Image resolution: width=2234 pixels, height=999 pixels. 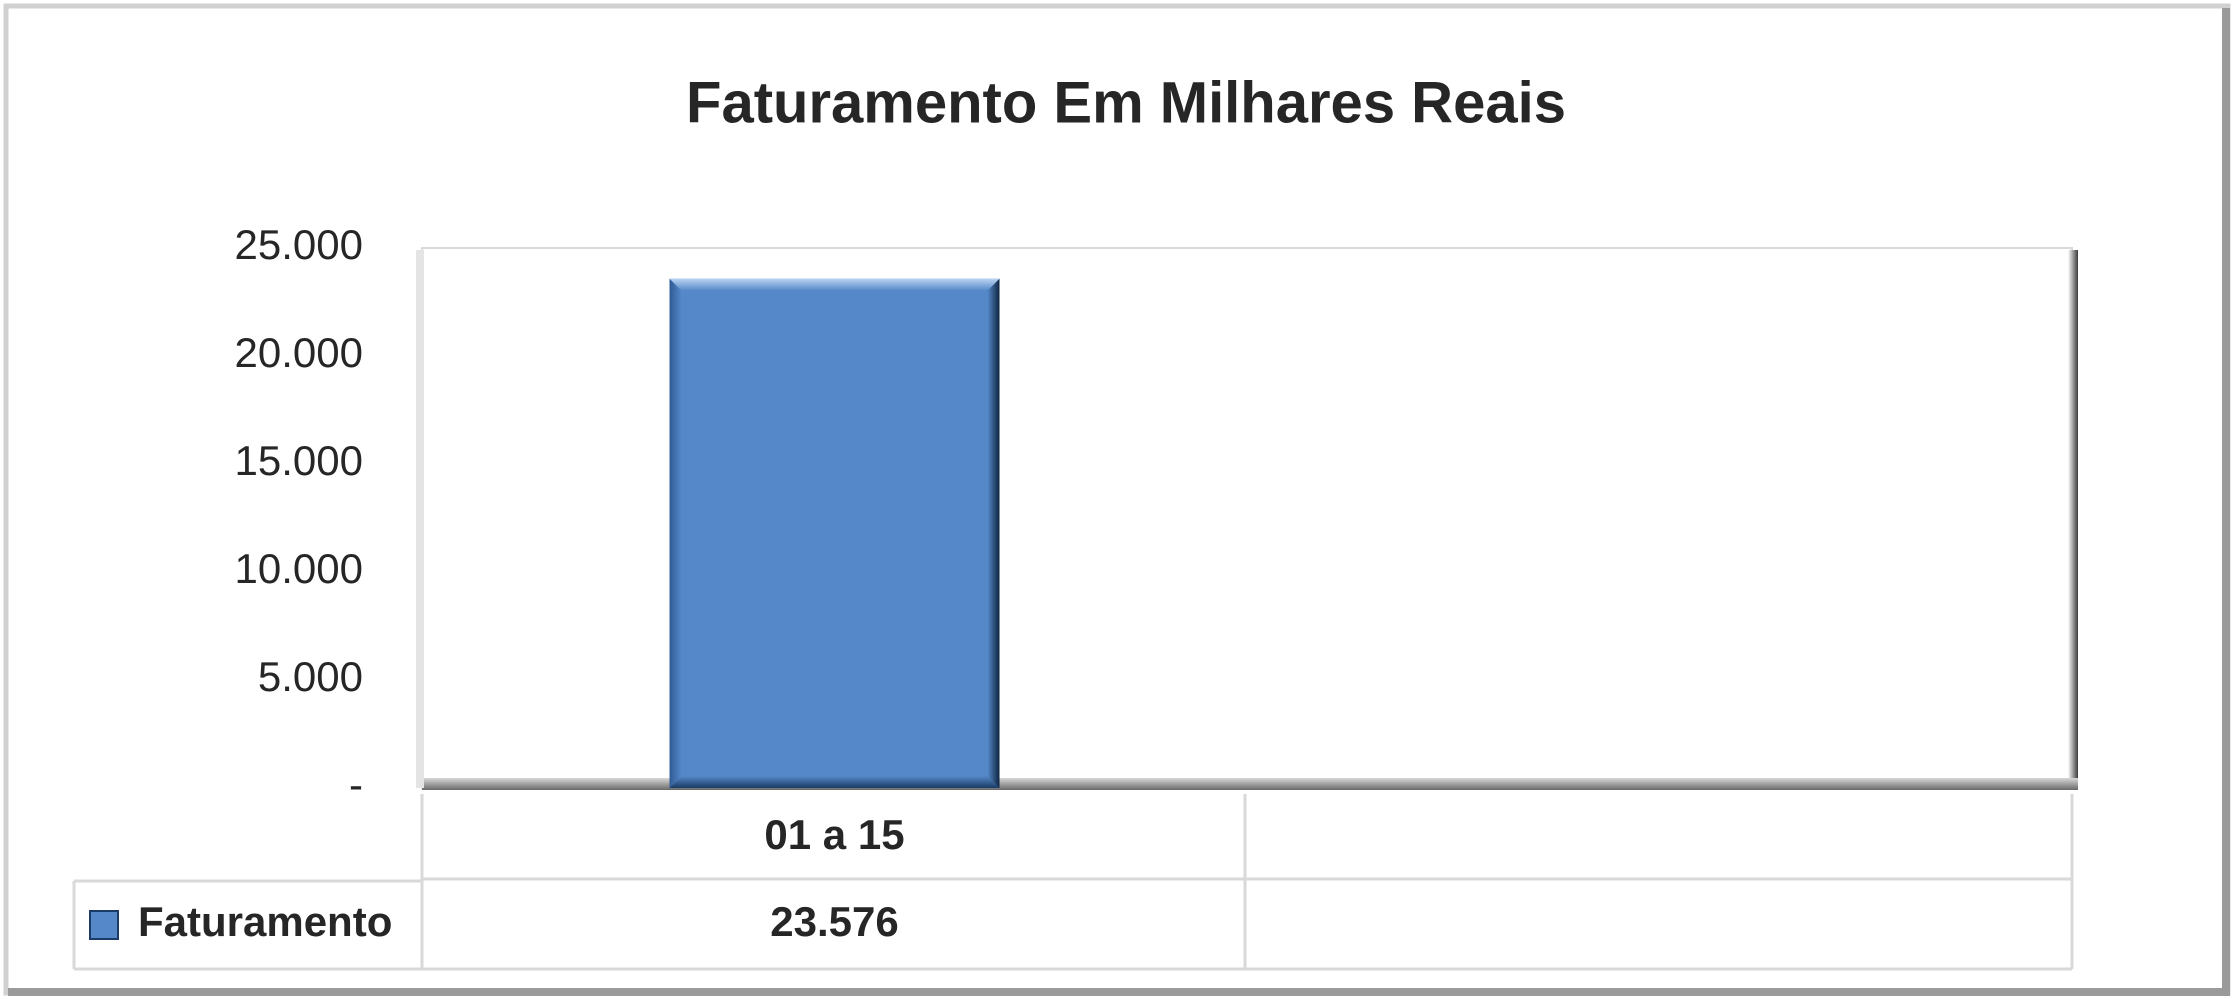 What do you see at coordinates (420, 519) in the screenshot?
I see `wall-edge` at bounding box center [420, 519].